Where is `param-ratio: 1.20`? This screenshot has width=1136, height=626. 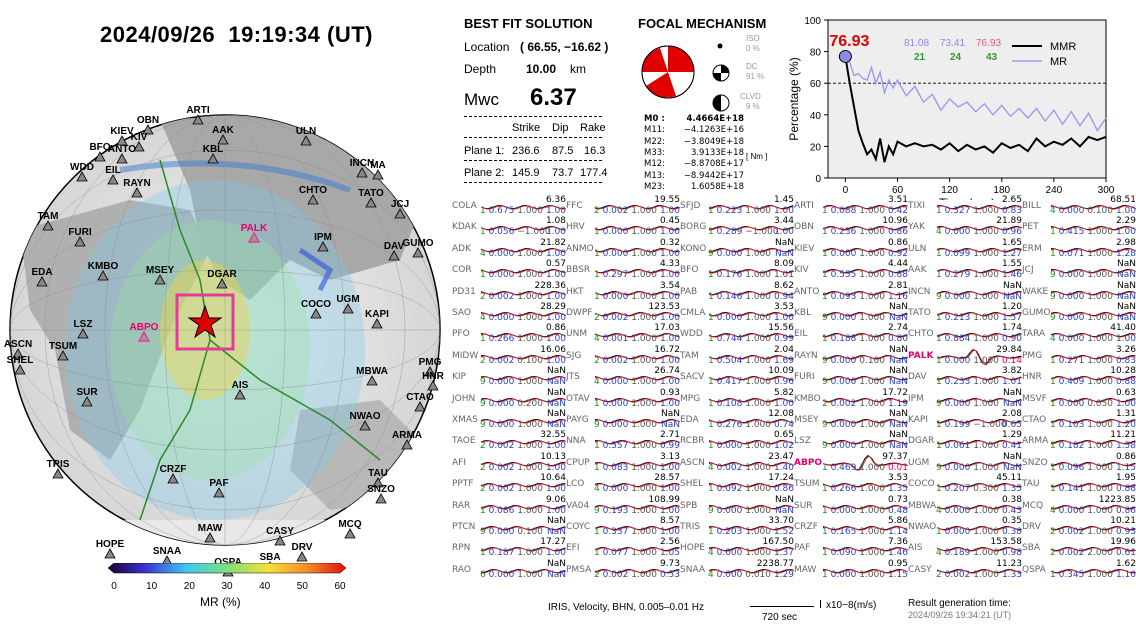
param-ratio: 1.20 is located at coordinates (1125, 425).